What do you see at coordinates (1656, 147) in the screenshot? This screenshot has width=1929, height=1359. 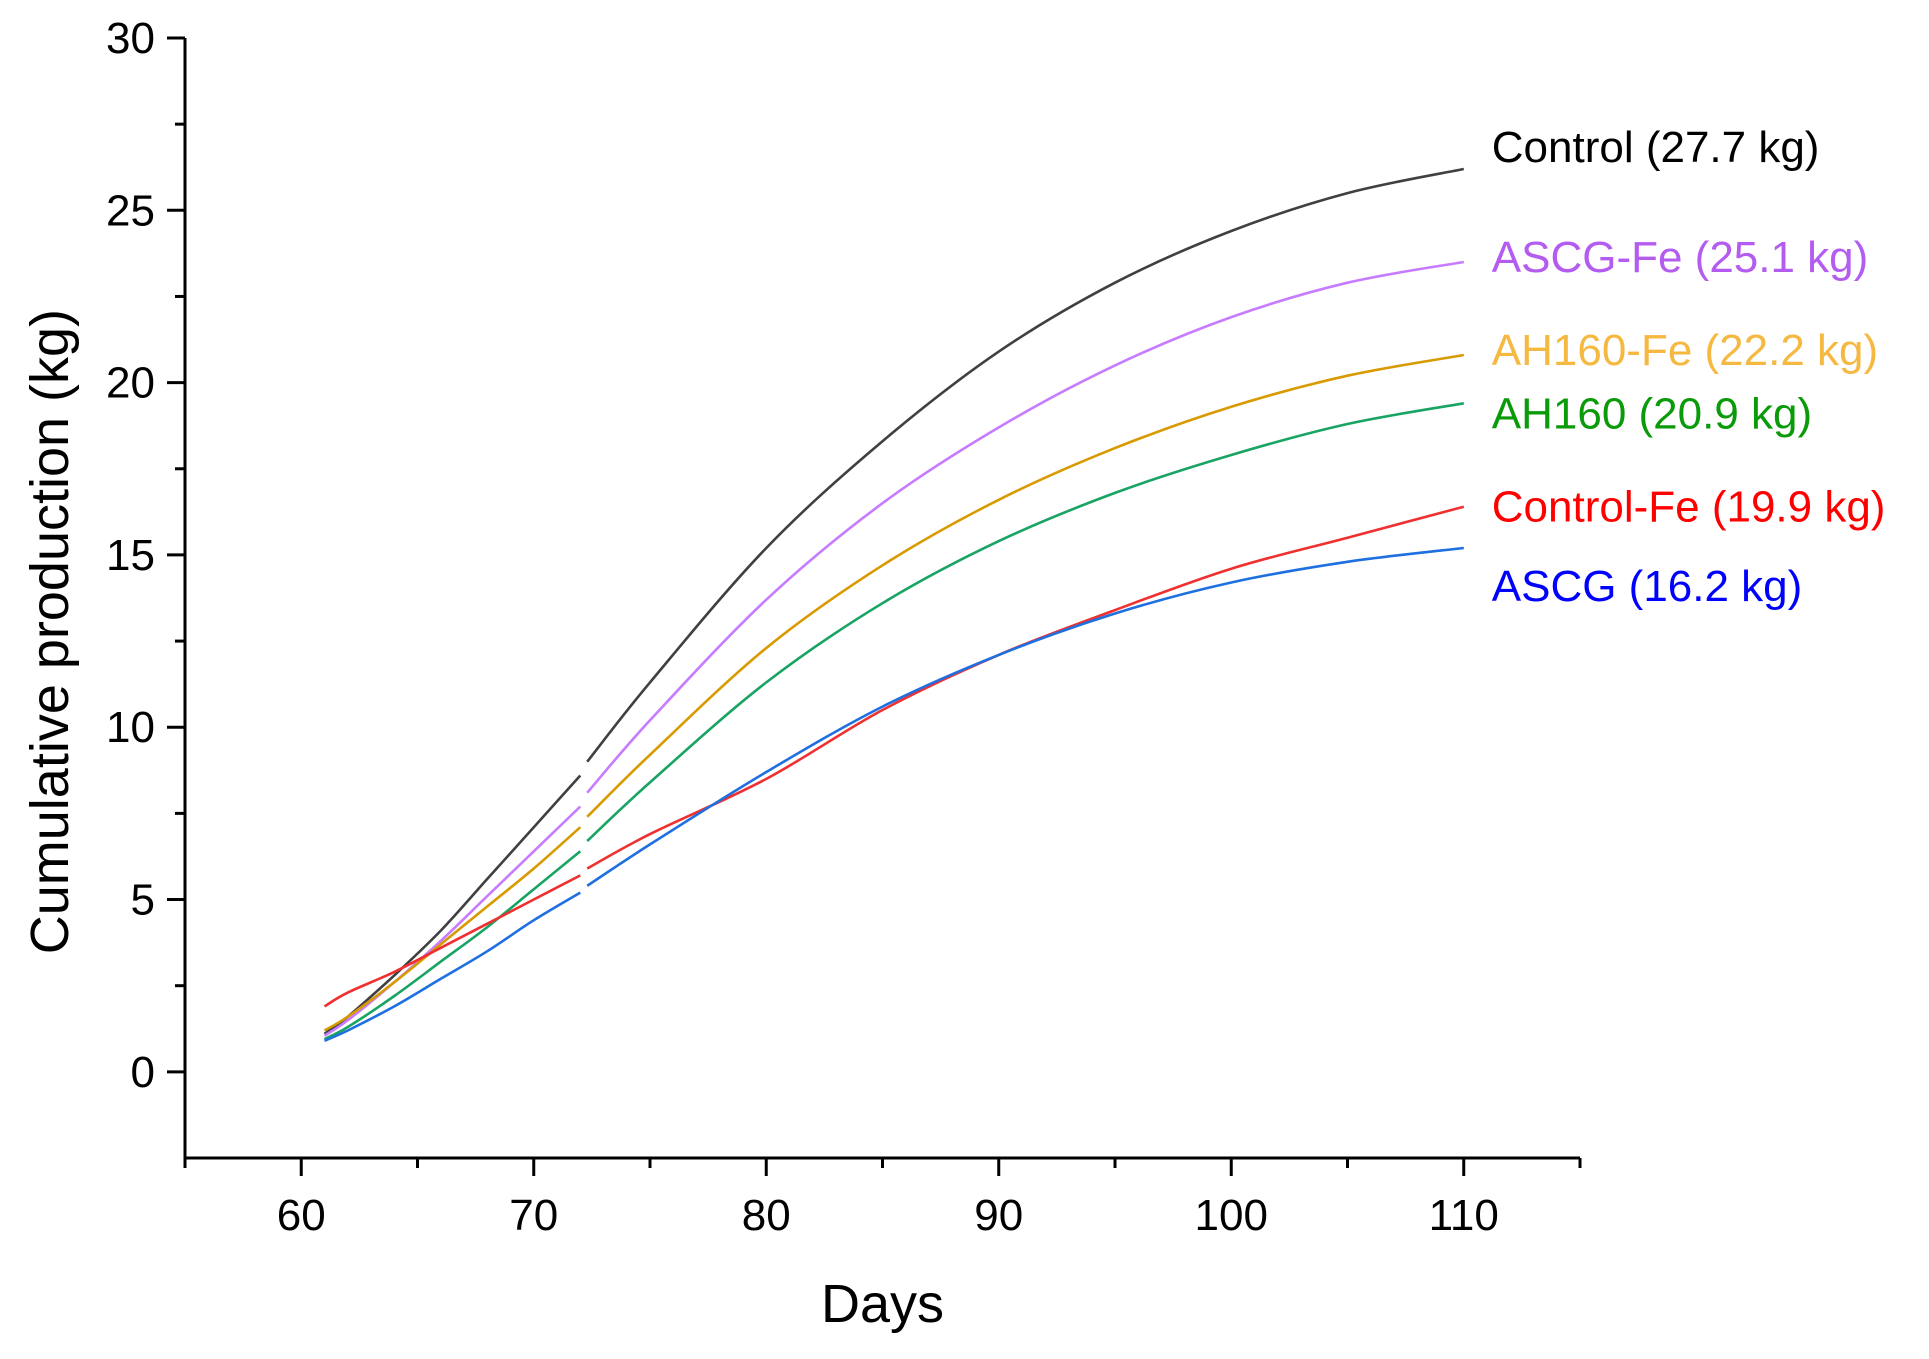 I see `series-label-control: Control (27.7 kg)` at bounding box center [1656, 147].